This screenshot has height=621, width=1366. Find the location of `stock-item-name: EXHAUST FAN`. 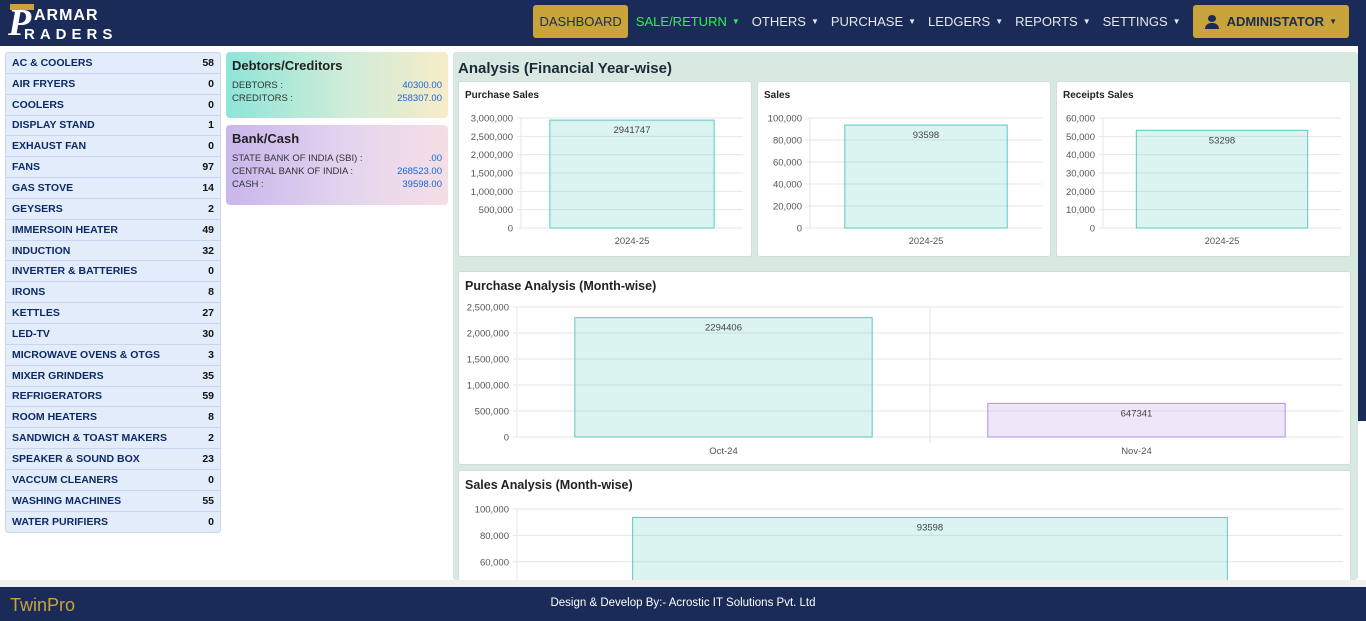

stock-item-name: EXHAUST FAN is located at coordinates (49, 146).